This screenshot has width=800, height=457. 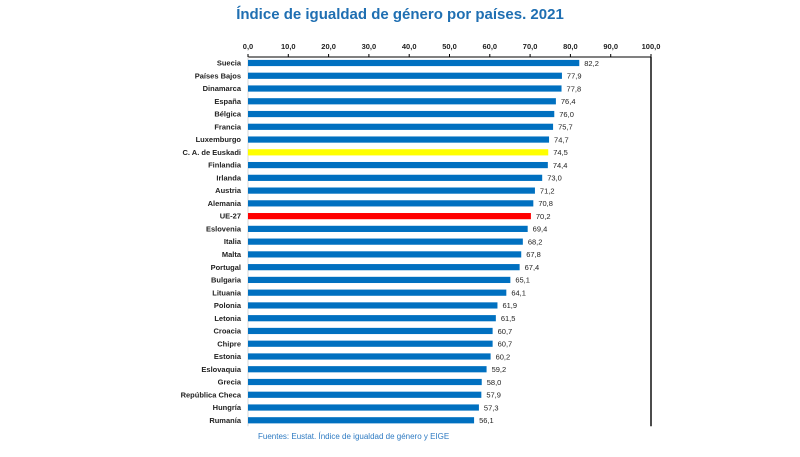 I want to click on category-label: Austria, so click(x=228, y=190).